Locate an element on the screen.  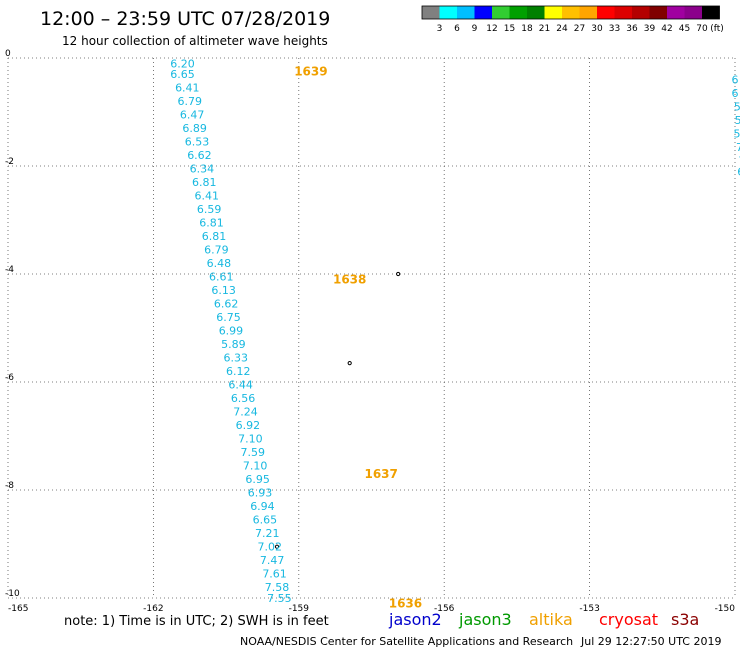
wave-height-label: 6.33 is located at coordinates (236, 358).